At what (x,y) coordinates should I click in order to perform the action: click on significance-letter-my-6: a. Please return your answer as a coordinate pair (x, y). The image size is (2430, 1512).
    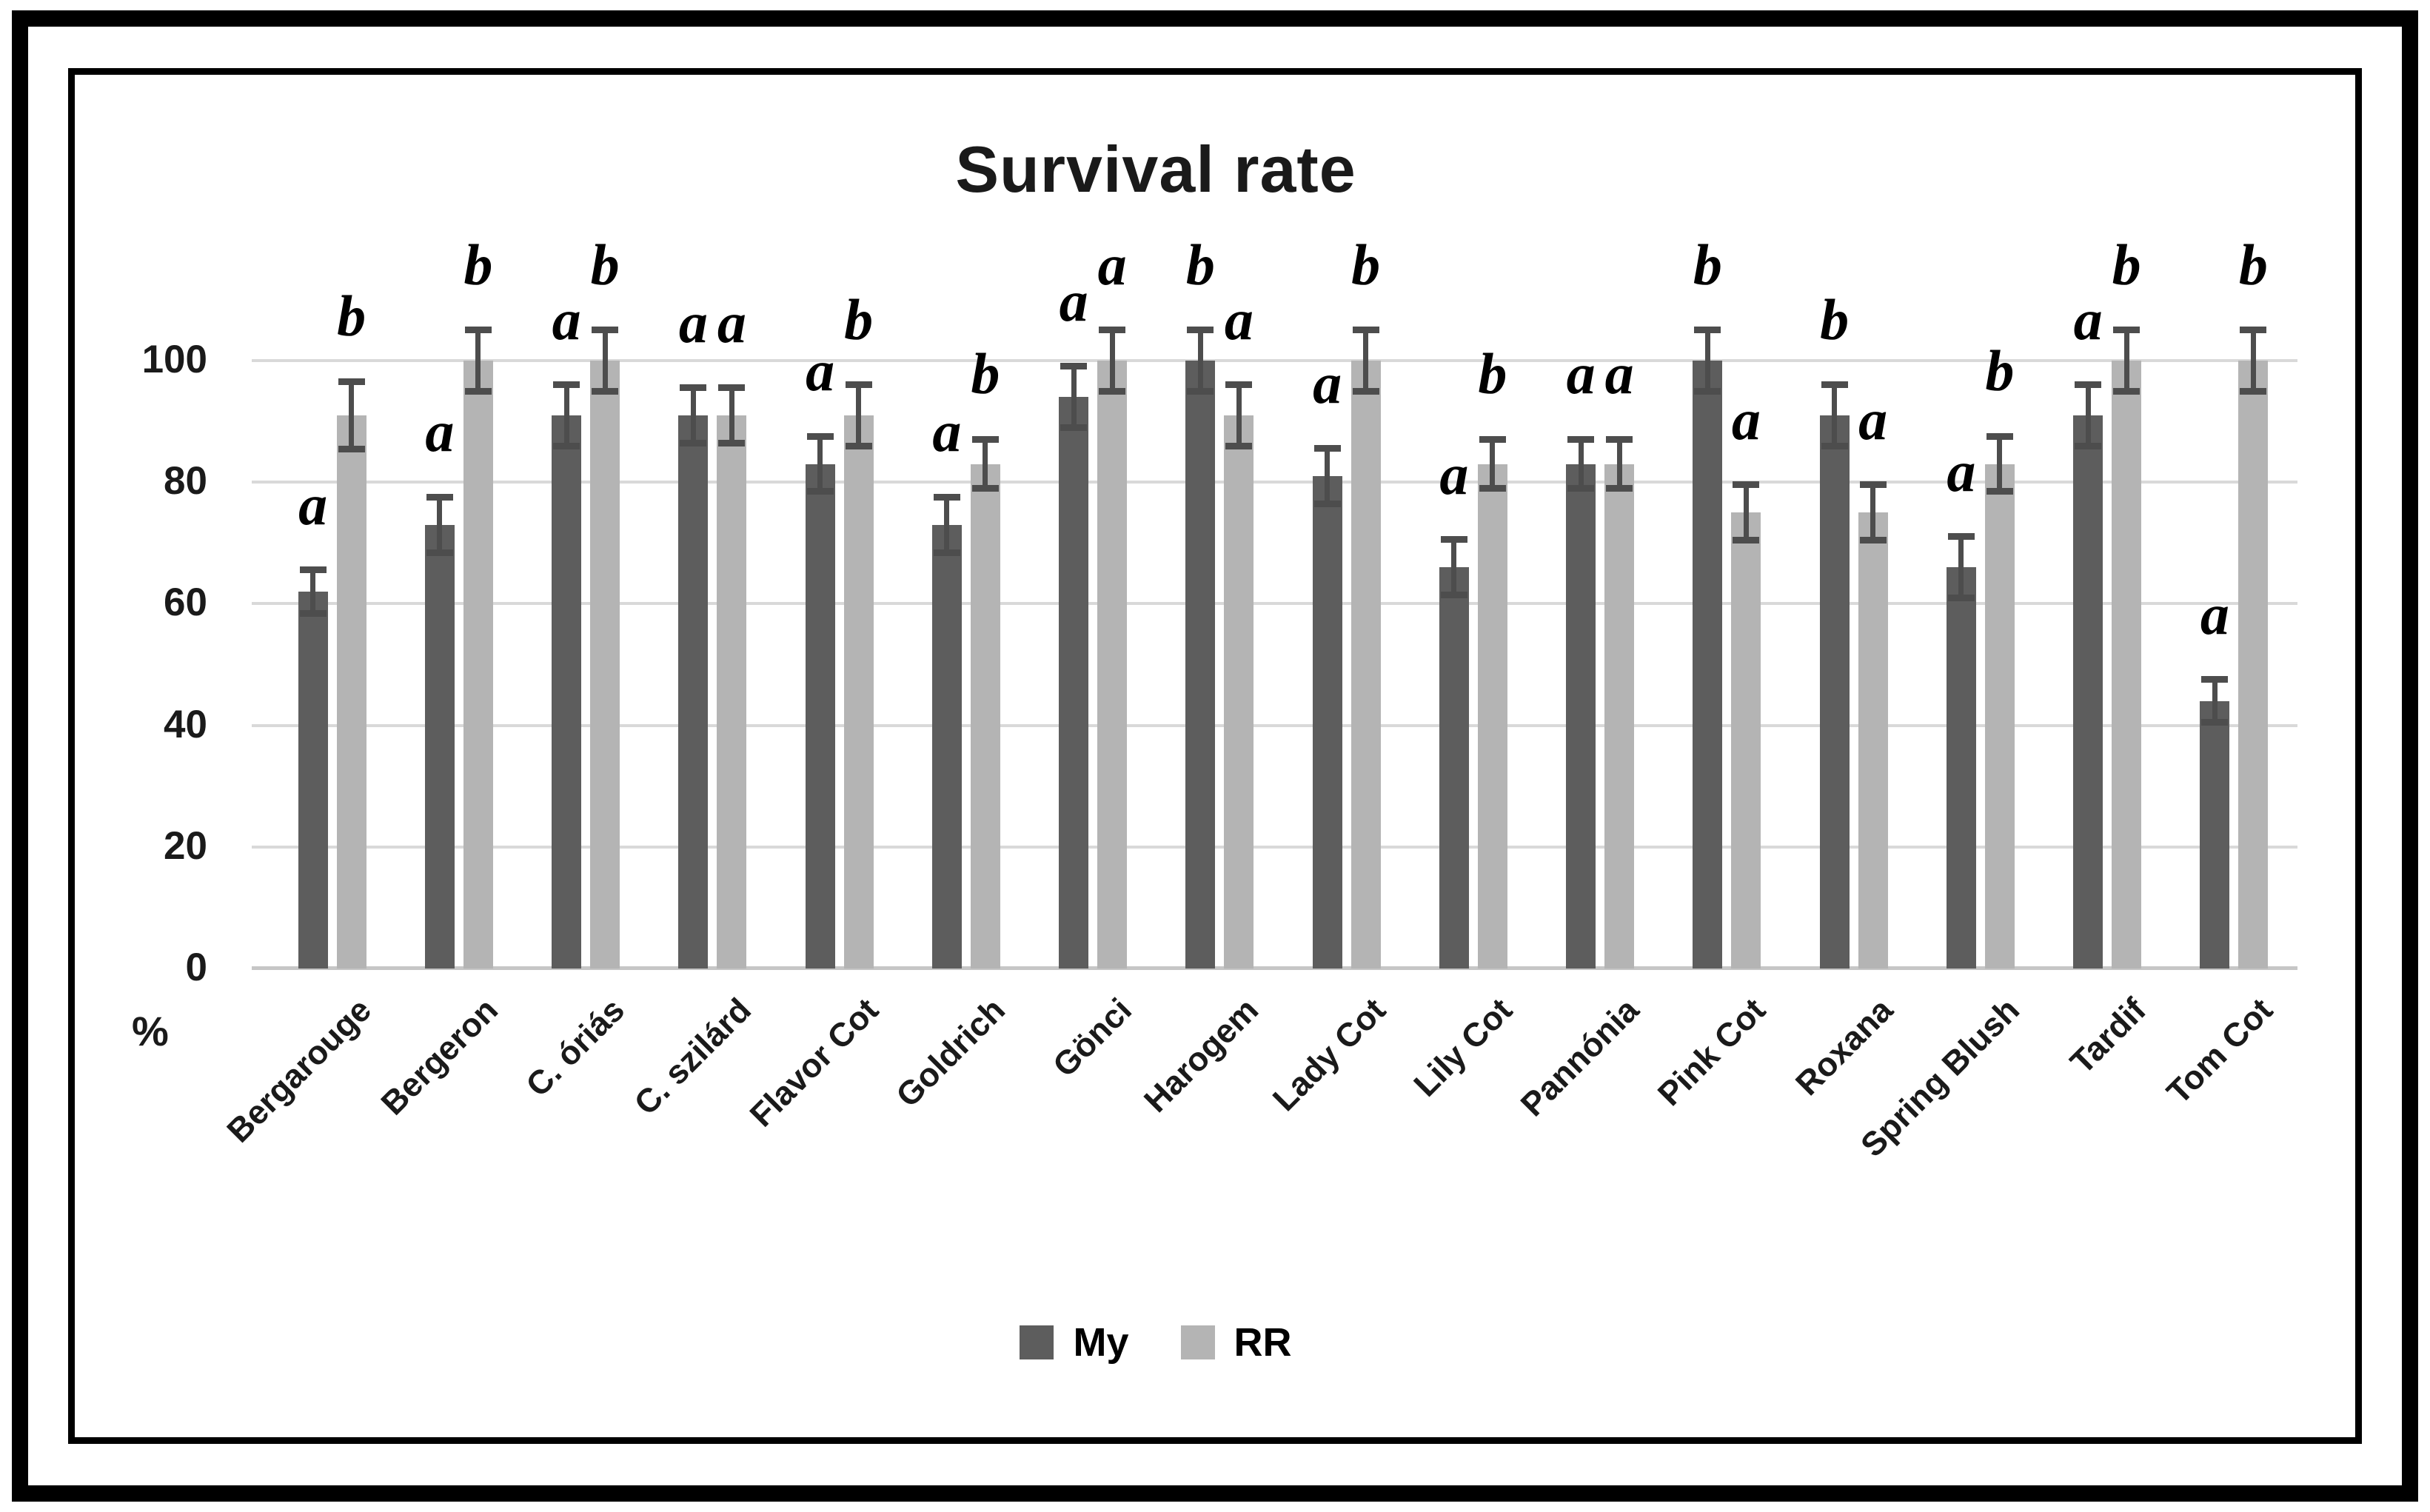
    Looking at the image, I should click on (1073, 300).